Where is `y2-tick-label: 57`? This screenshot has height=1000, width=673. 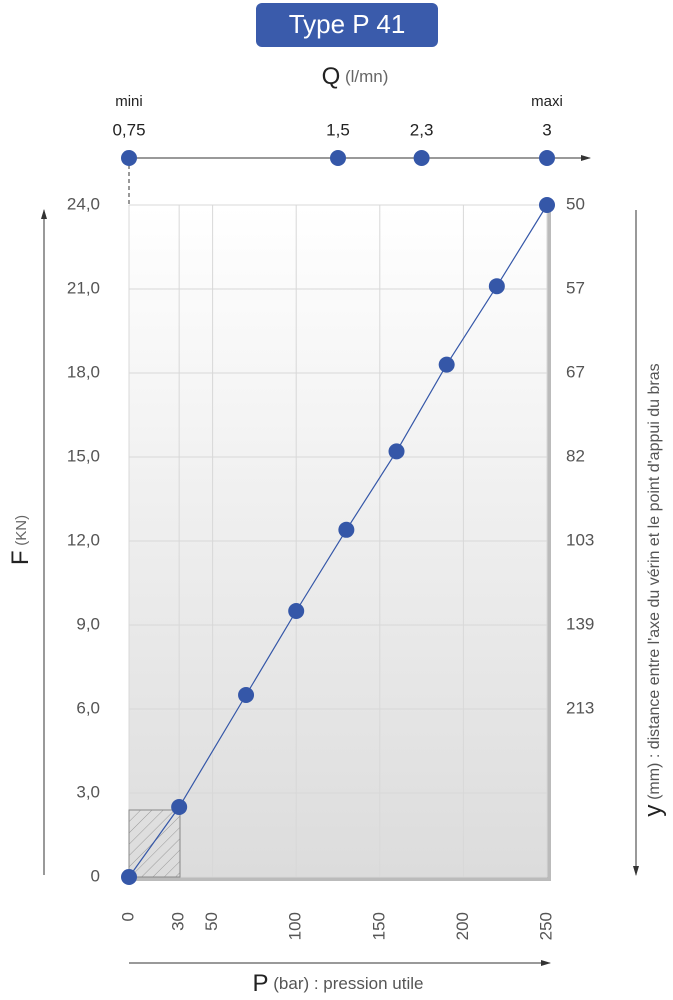
y2-tick-label: 57 is located at coordinates (575, 287).